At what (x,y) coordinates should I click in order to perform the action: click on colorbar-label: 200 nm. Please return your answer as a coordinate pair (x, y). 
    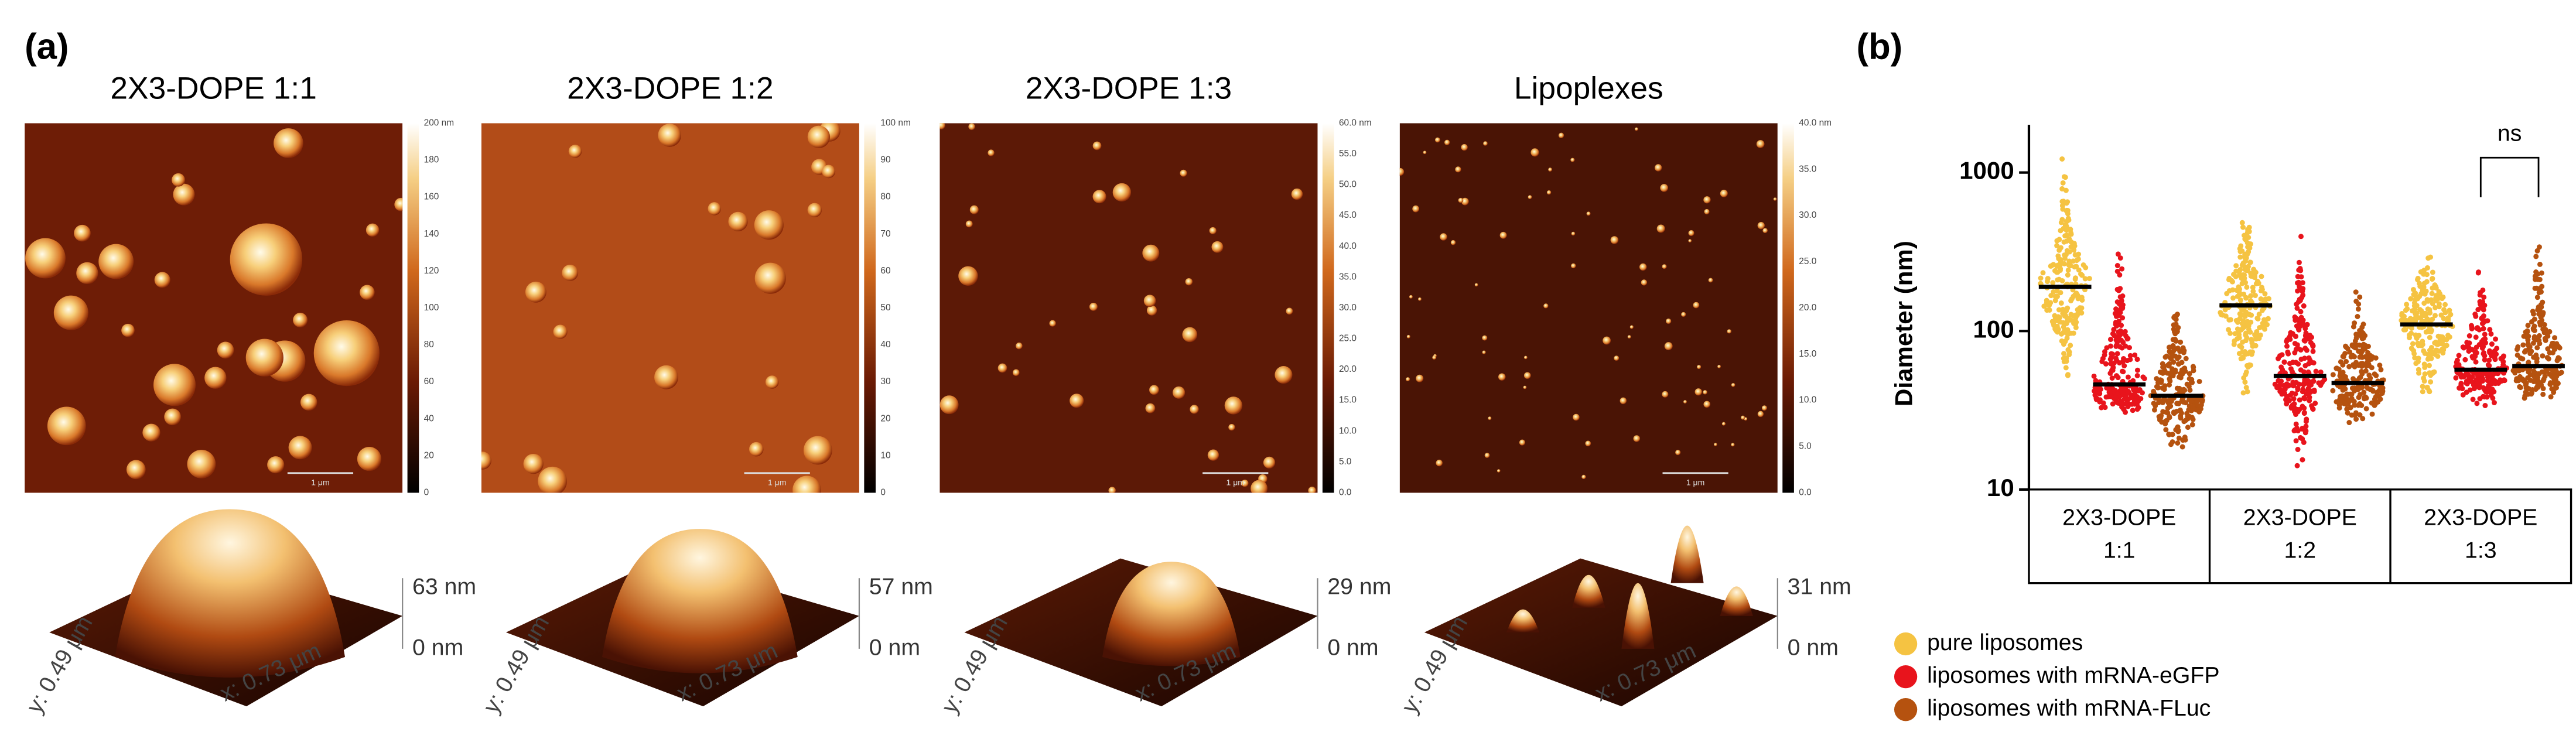
    Looking at the image, I should click on (439, 123).